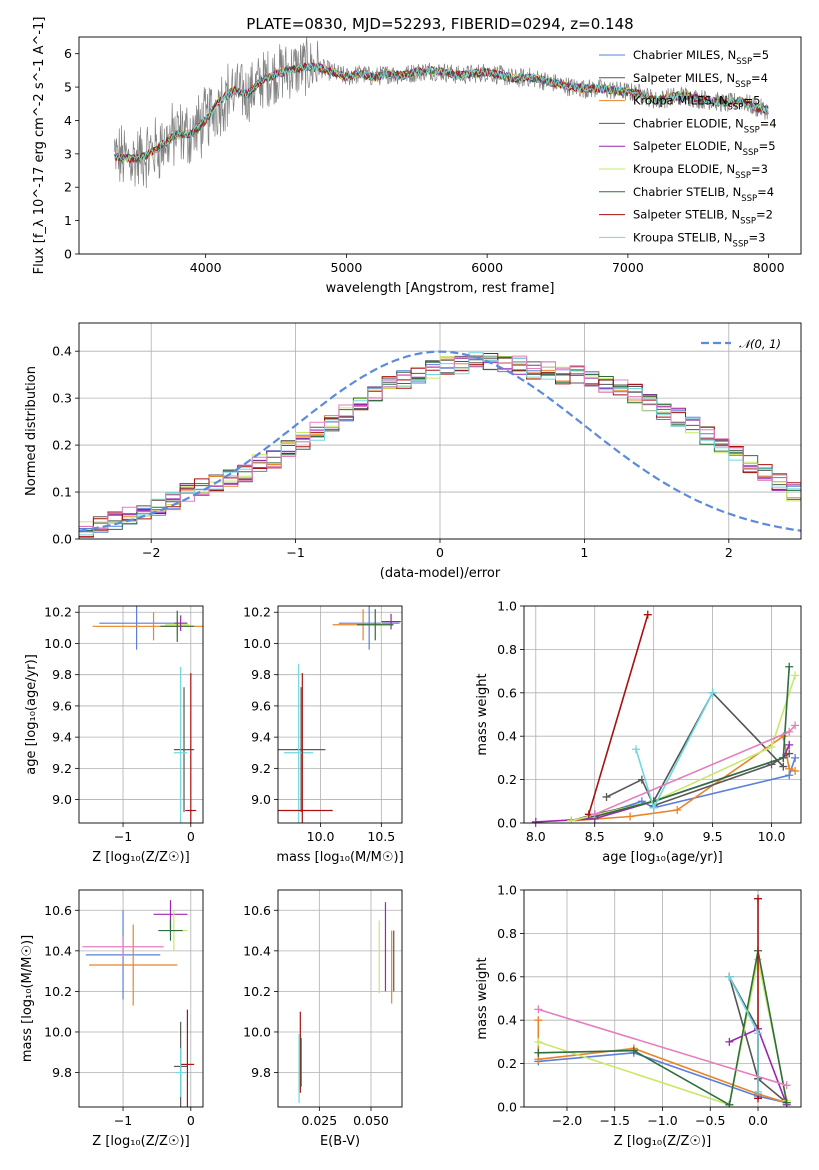  I want to click on y-tick-label: 0.8, so click(507, 649).